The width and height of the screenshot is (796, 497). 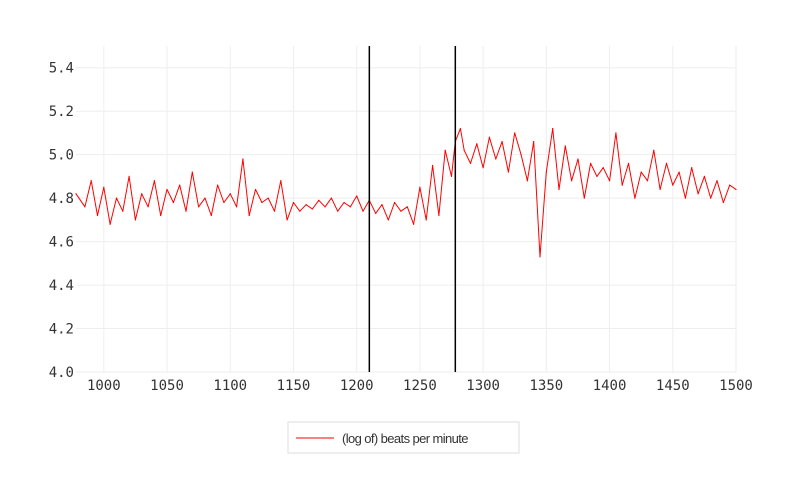 I want to click on x-tick-label: 1150, so click(x=294, y=386).